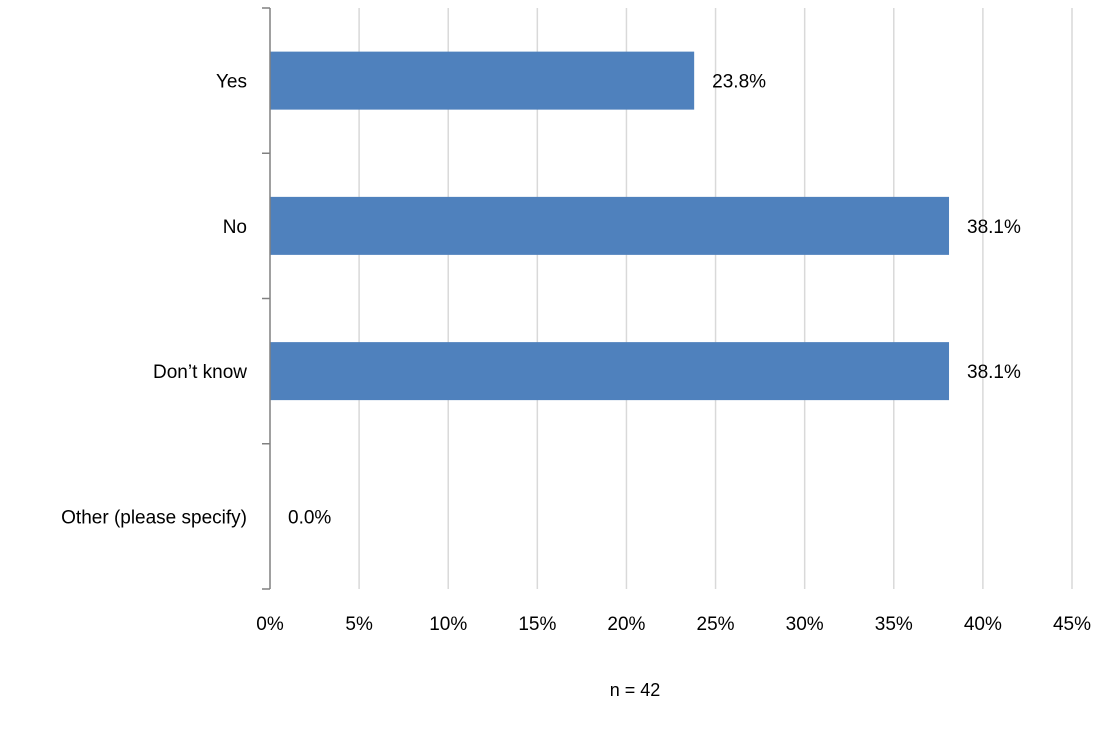  What do you see at coordinates (200, 372) in the screenshot?
I see `category-label: Don’t know` at bounding box center [200, 372].